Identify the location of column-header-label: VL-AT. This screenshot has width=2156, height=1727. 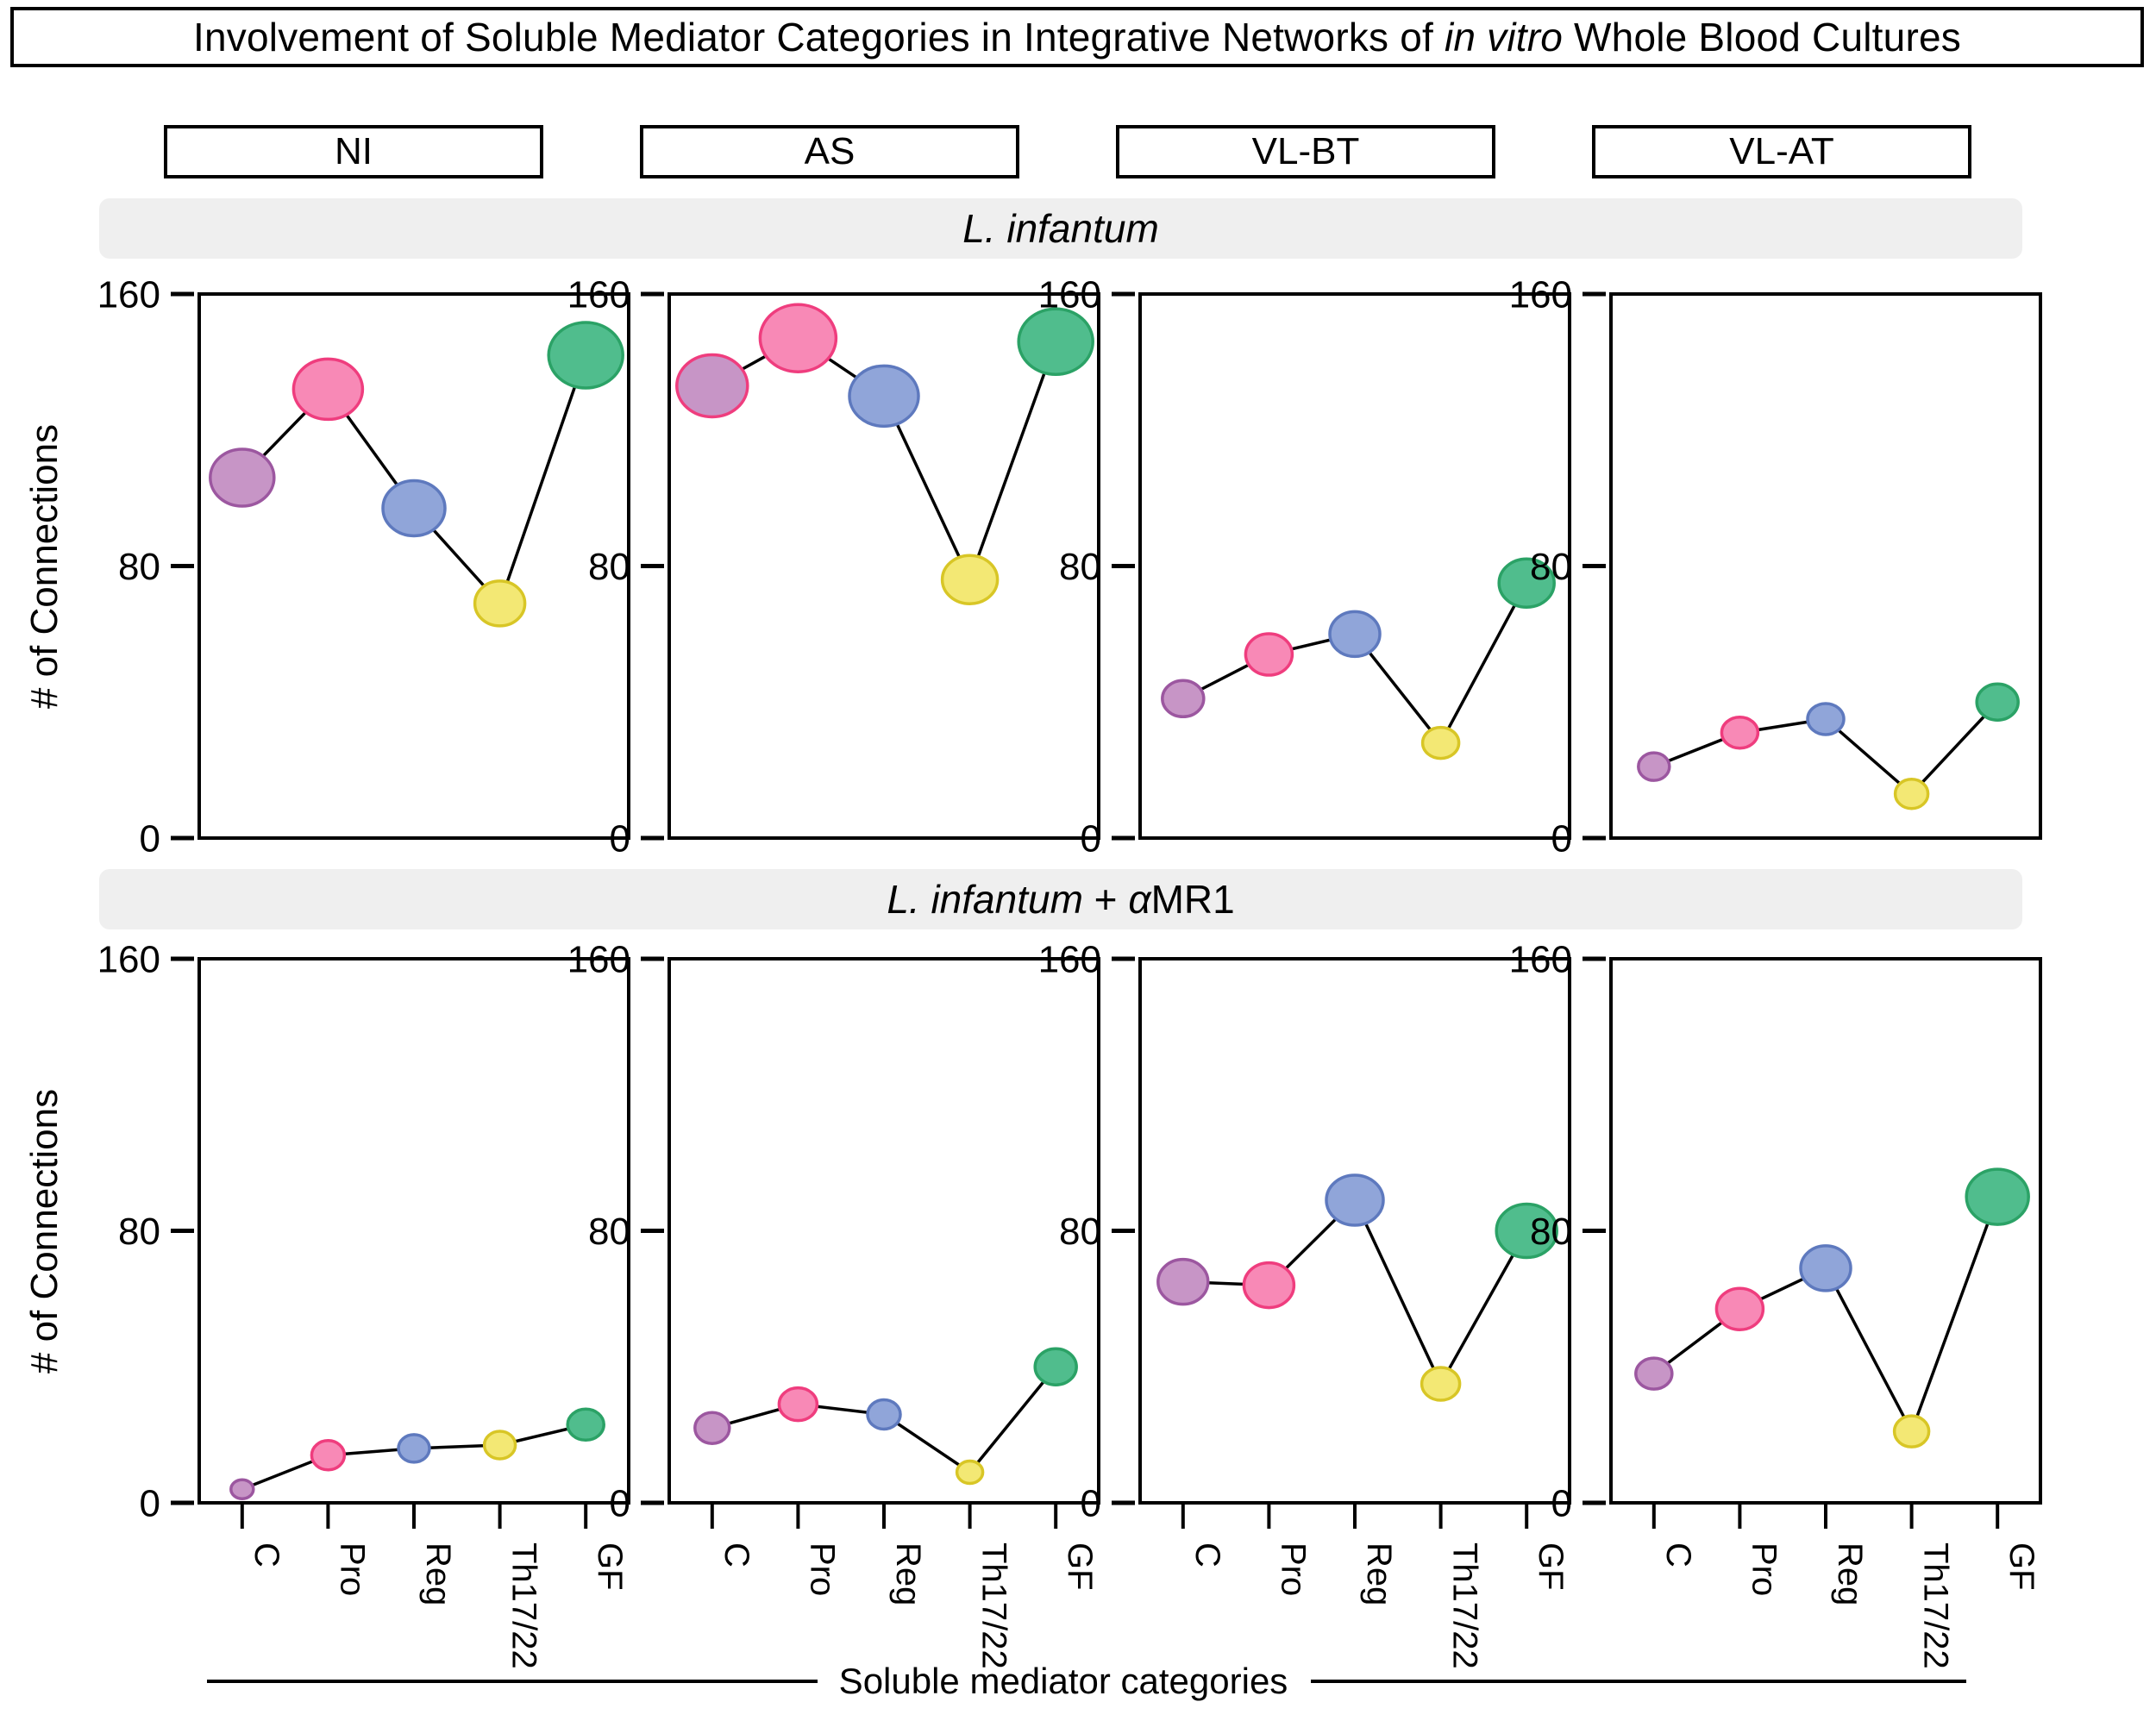
(1781, 151).